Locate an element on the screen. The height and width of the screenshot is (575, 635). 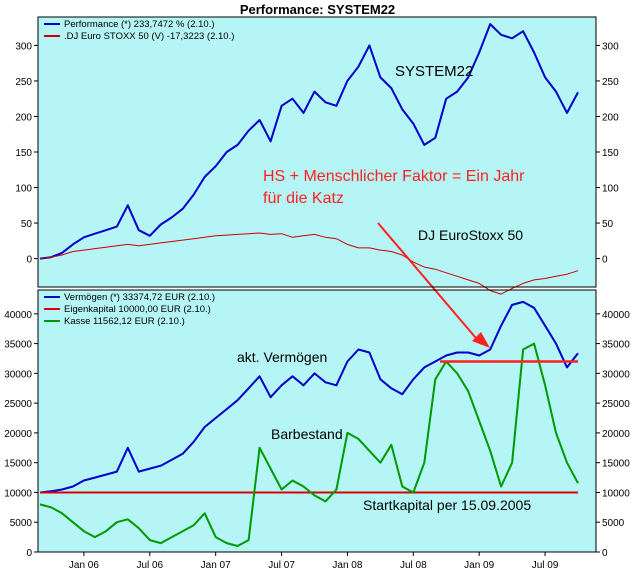
y-tick-label-right: 25000 is located at coordinates (616, 404).